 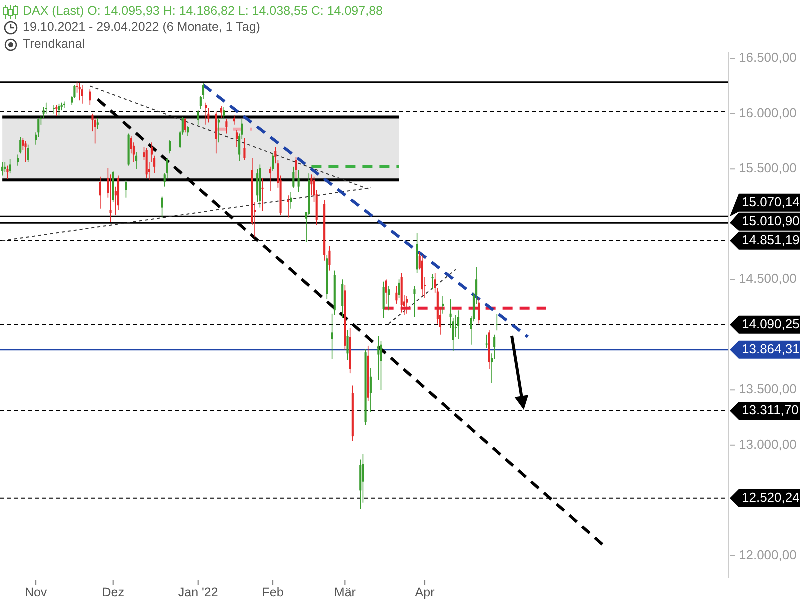 What do you see at coordinates (273, 592) in the screenshot?
I see `x-tick-label: Feb` at bounding box center [273, 592].